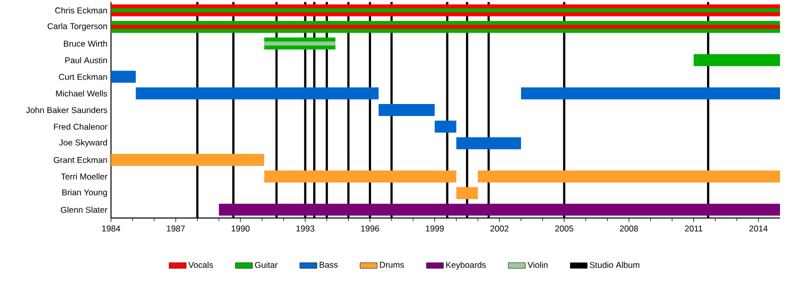 The image size is (800, 306). What do you see at coordinates (86, 60) in the screenshot?
I see `y-tick-label: Paul Austin` at bounding box center [86, 60].